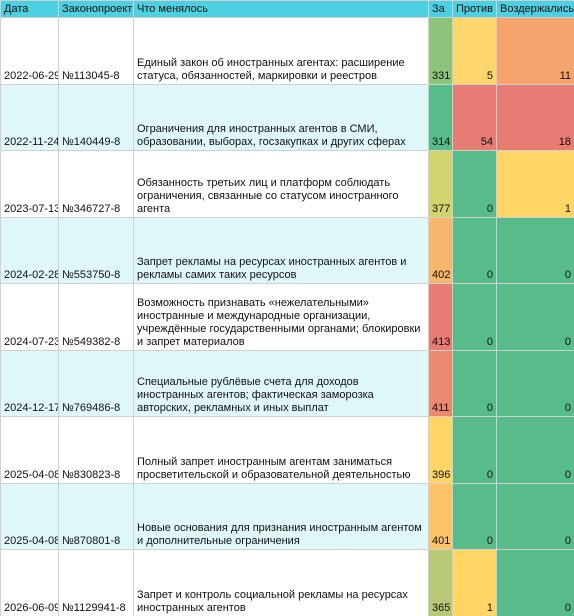 This screenshot has width=574, height=616. What do you see at coordinates (96, 250) in the screenshot?
I see `table-cell: №553750-8` at bounding box center [96, 250].